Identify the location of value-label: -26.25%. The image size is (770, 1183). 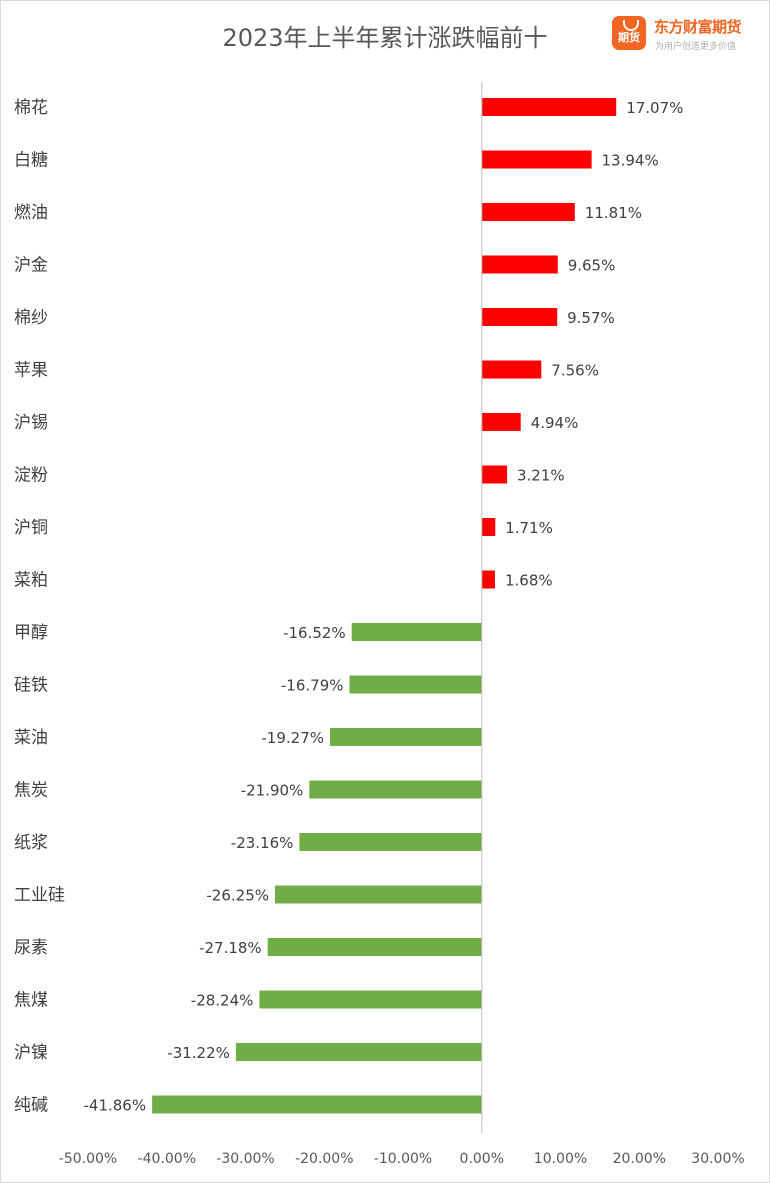
(237, 896).